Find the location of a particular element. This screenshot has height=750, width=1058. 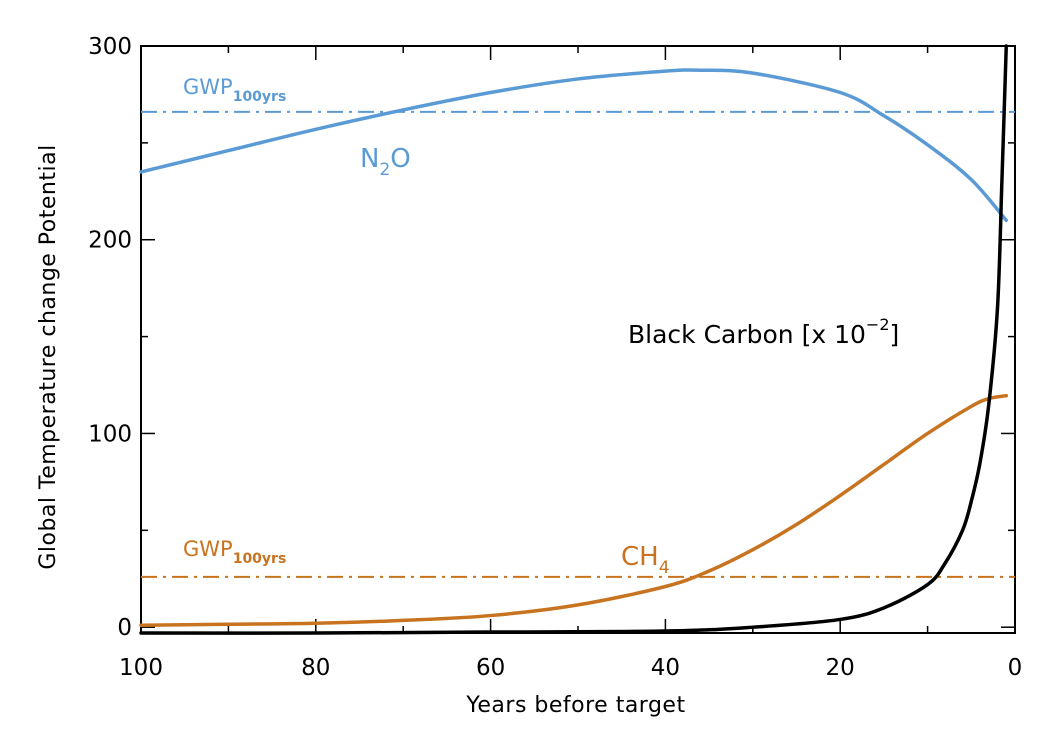

gwp-label-ch4: GWP100yrs is located at coordinates (234, 552).